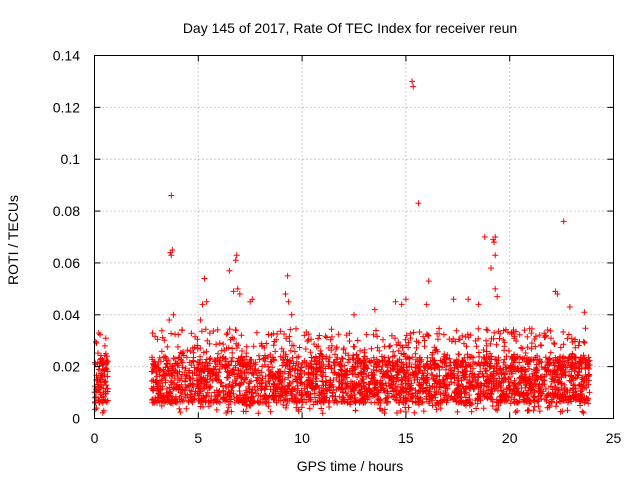 This screenshot has height=480, width=640. I want to click on x-tick-labels: 0 5 10 15 20 25, so click(356, 438).